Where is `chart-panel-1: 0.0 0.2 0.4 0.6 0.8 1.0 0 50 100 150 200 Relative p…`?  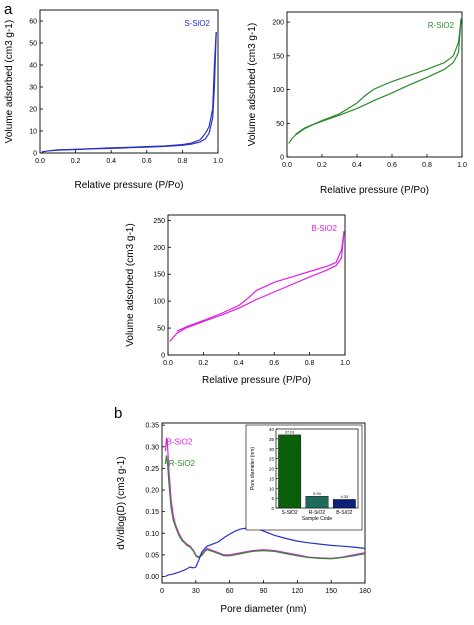 chart-panel-1: 0.0 0.2 0.4 0.6 0.8 1.0 0 50 100 150 200 Relative p… is located at coordinates (357, 103).